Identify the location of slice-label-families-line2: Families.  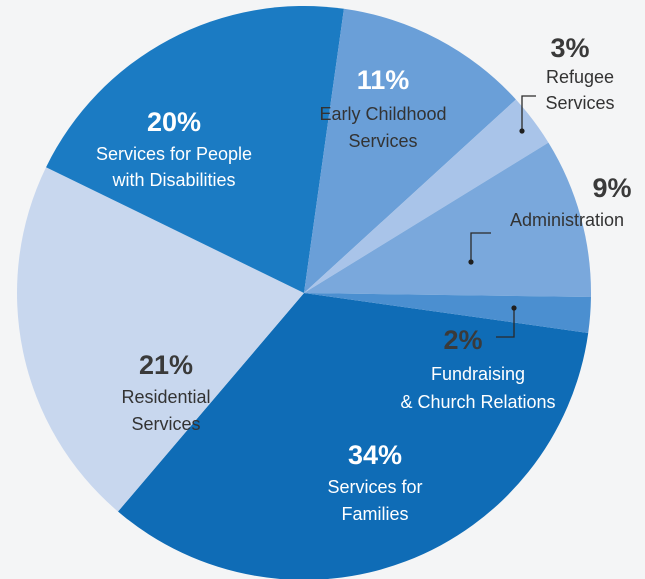
(374, 514).